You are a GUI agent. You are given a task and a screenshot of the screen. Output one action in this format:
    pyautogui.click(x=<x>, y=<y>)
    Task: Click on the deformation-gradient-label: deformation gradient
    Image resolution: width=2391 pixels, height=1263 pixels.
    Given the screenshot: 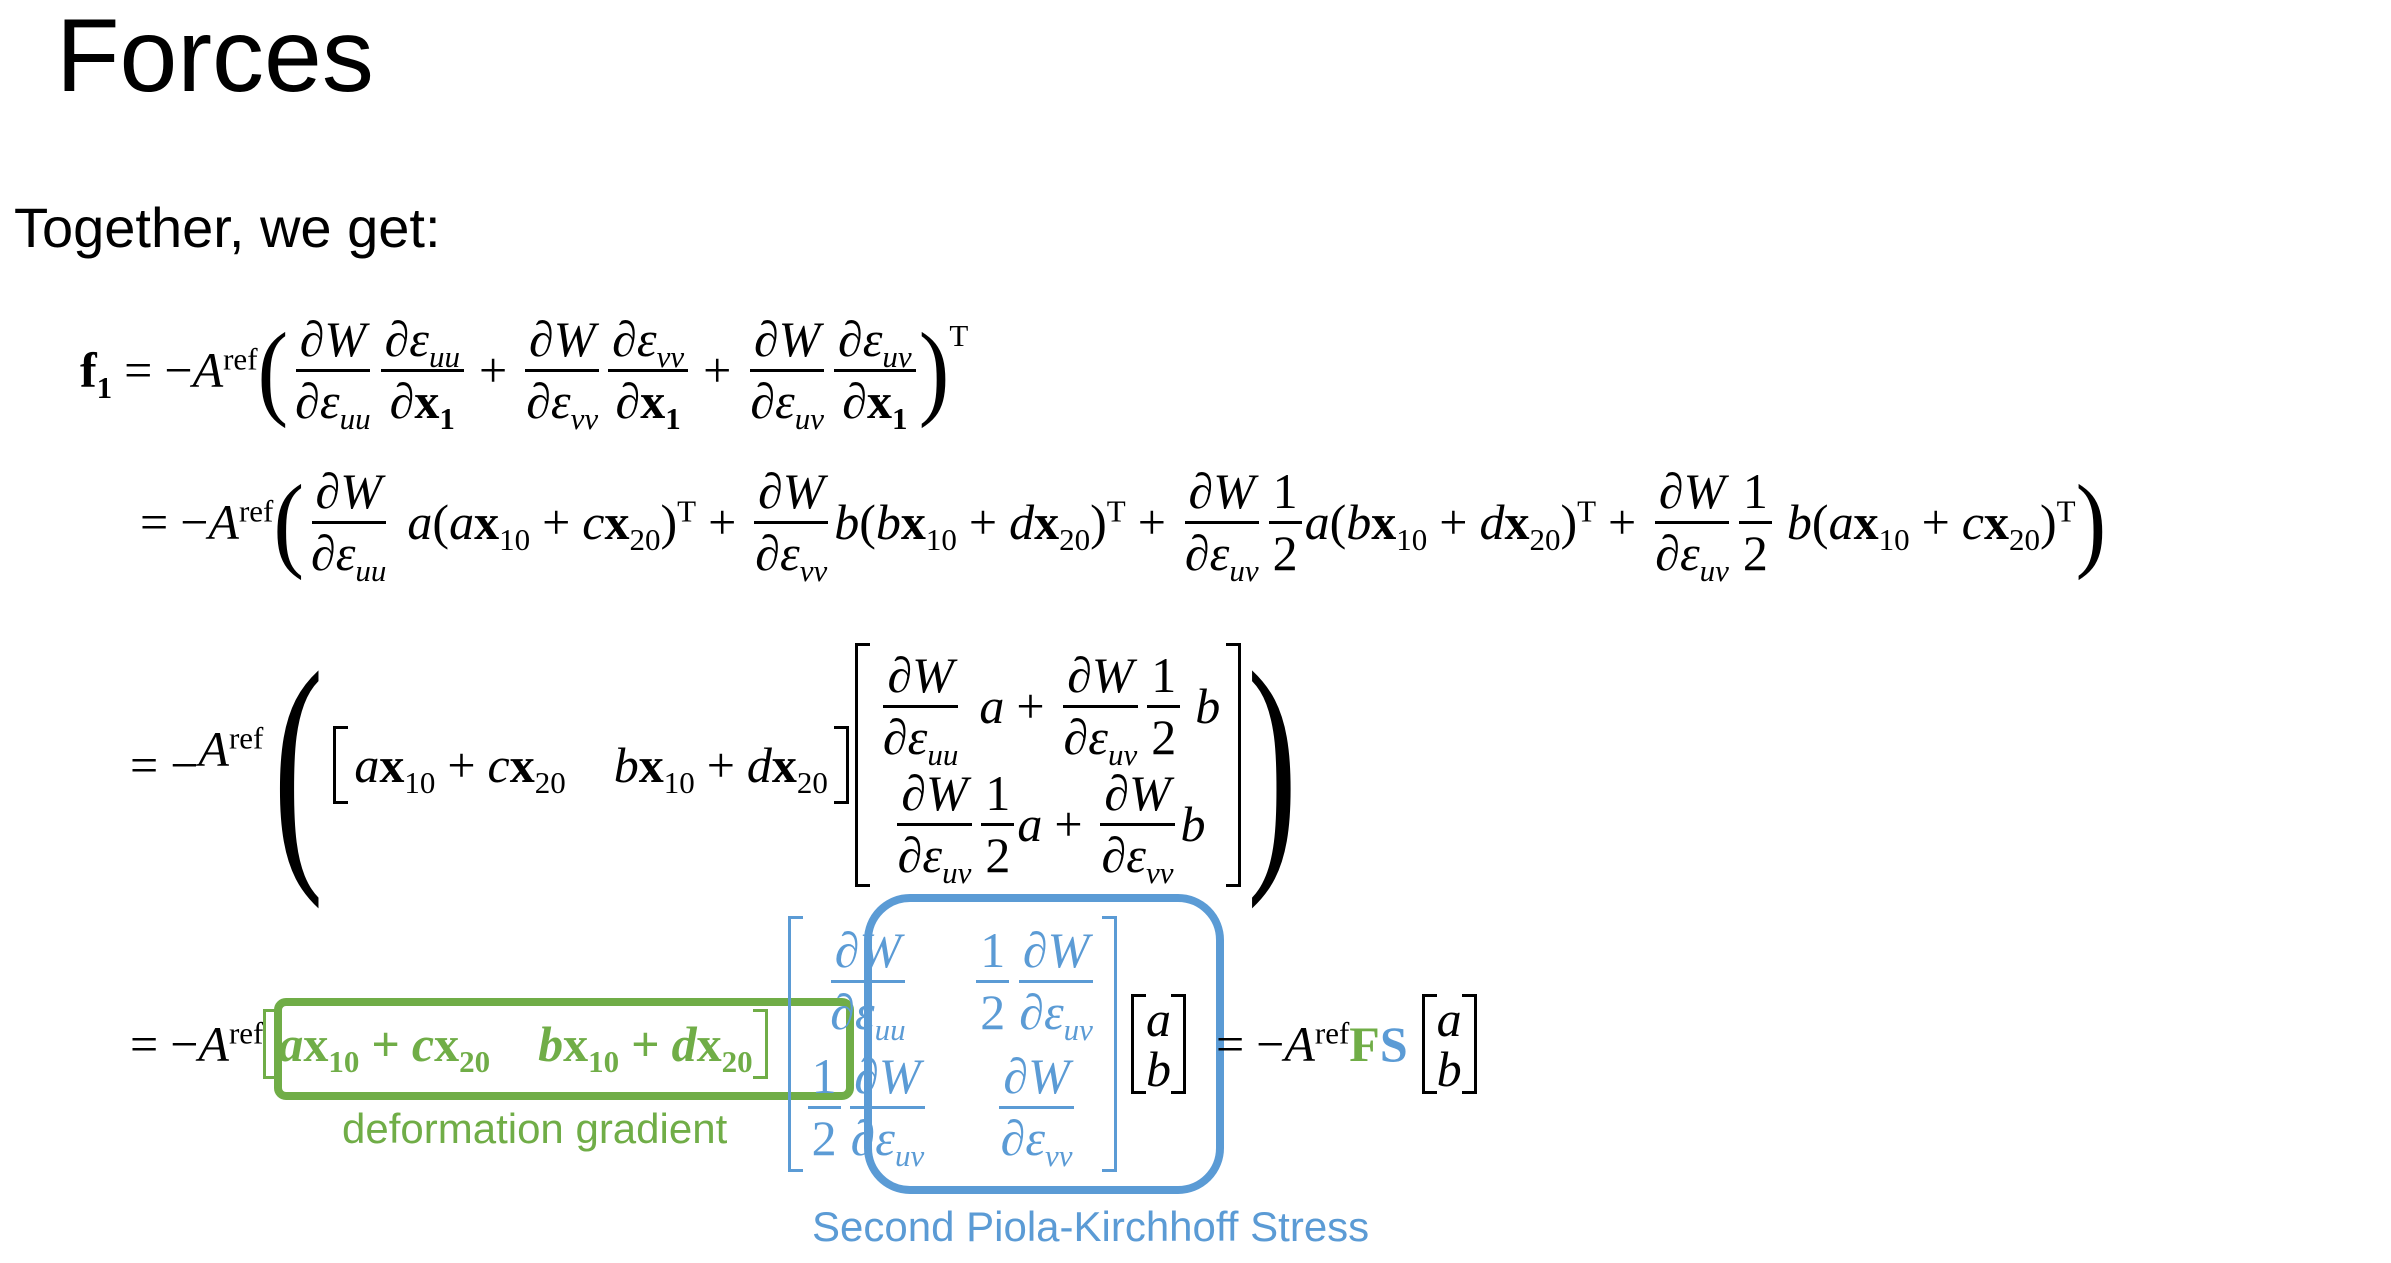 What is the action you would take?
    pyautogui.click(x=535, y=1128)
    